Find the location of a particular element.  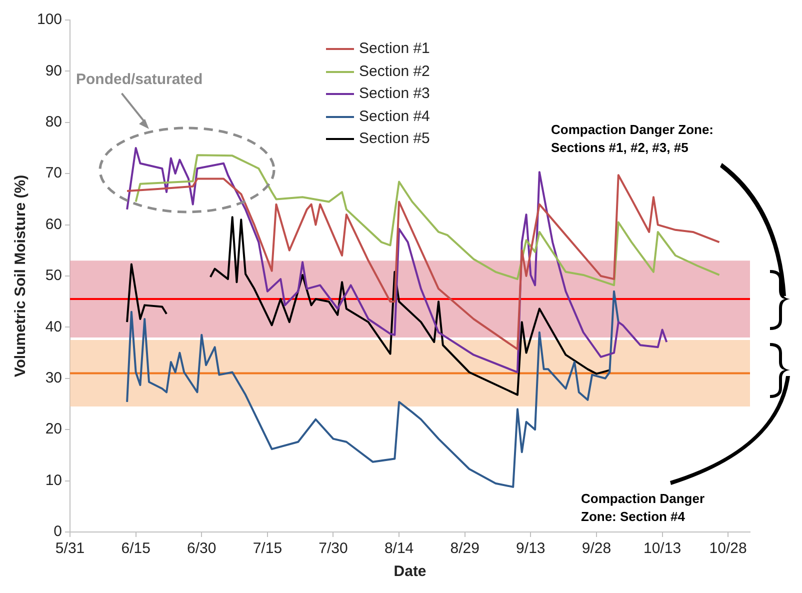

legend-label: Section #1 is located at coordinates (394, 49).